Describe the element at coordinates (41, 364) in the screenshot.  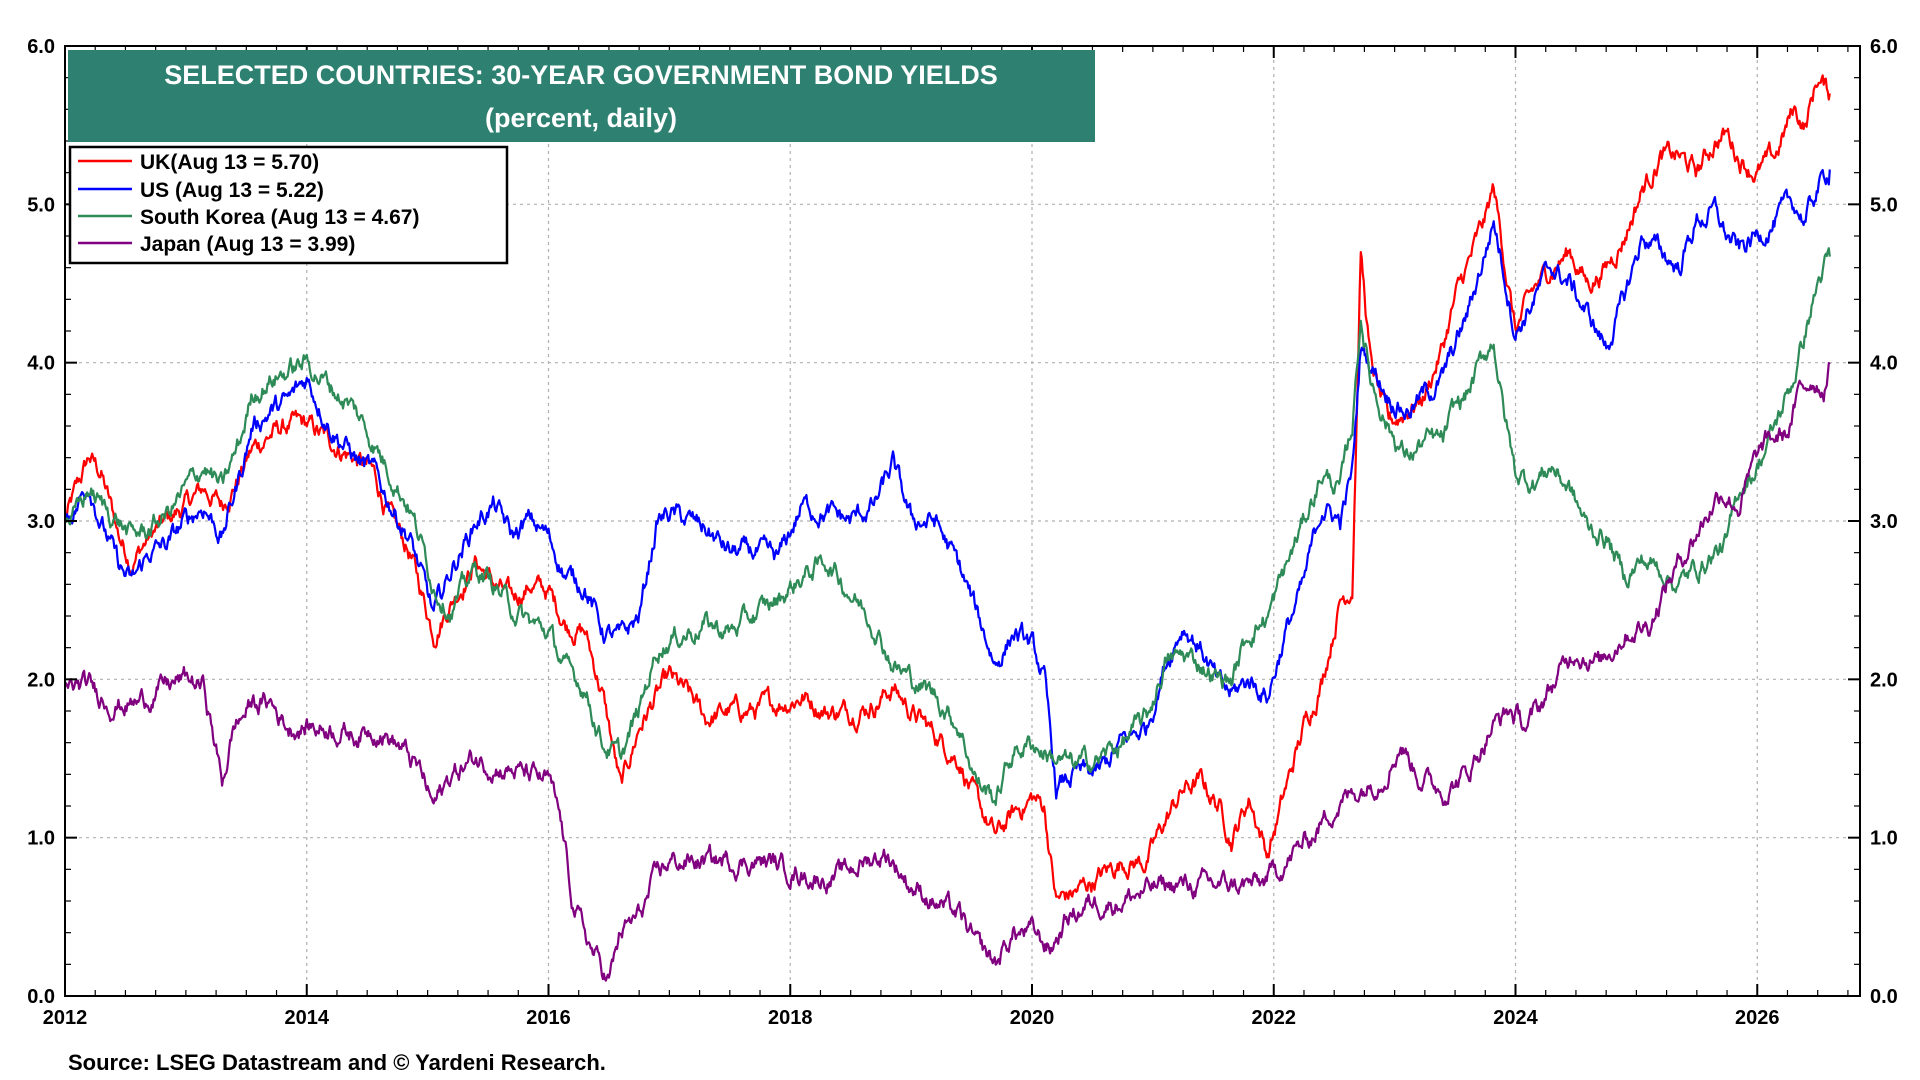
I see `y-tick-label-left: 4.0` at that location.